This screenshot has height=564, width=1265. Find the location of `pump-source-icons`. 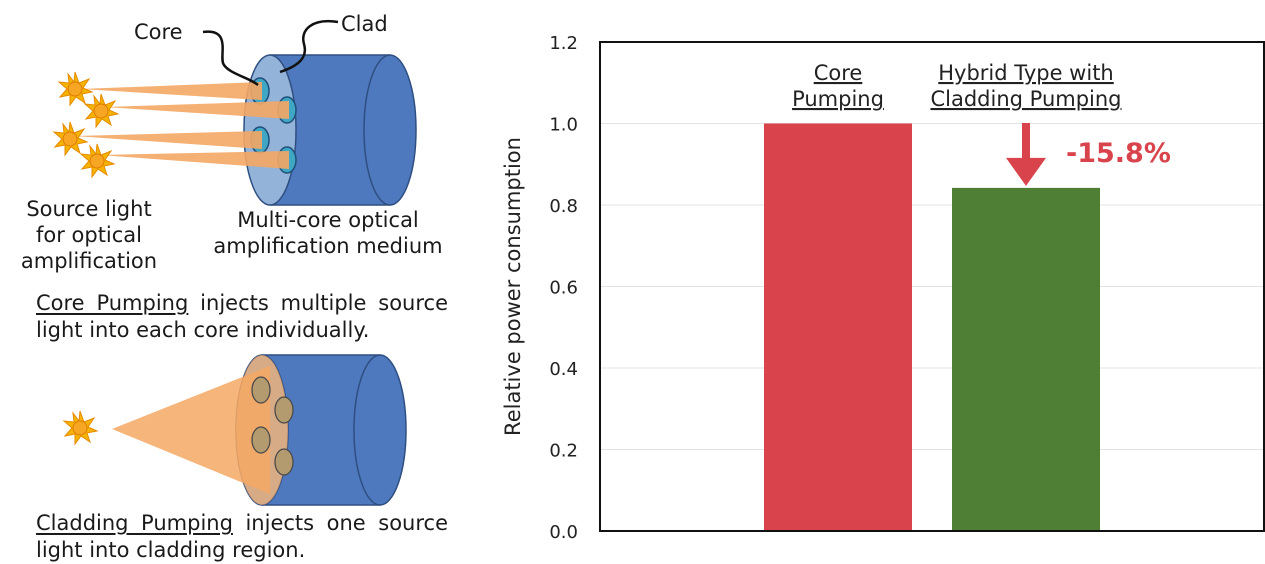

pump-source-icons is located at coordinates (86, 124).